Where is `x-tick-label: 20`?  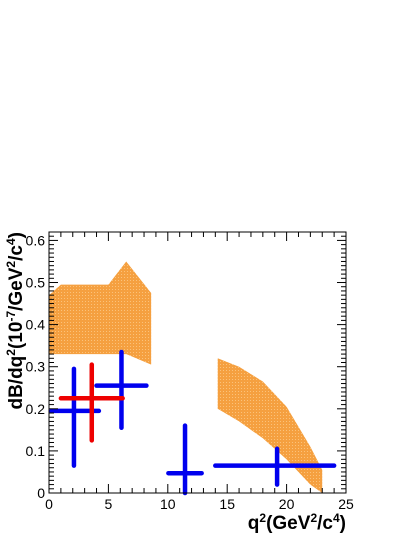 x-tick-label: 20 is located at coordinates (287, 504).